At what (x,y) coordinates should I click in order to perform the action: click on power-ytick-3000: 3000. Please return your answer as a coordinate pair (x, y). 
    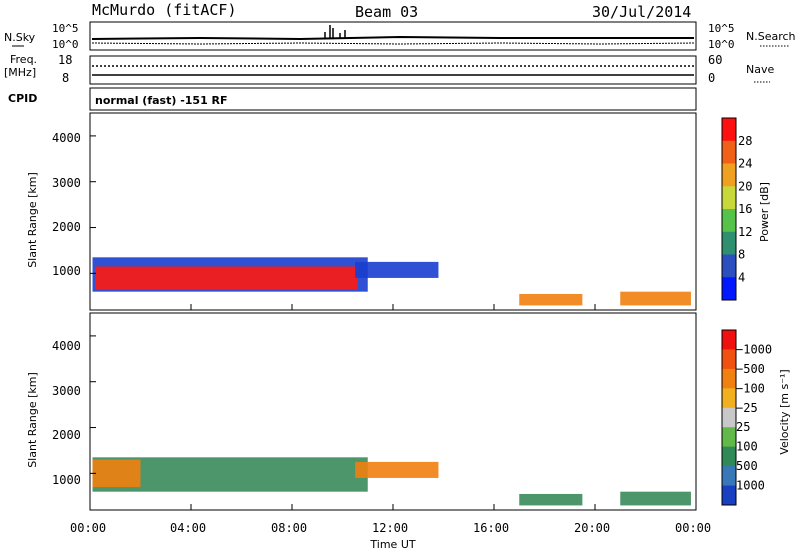
    Looking at the image, I should click on (66, 183).